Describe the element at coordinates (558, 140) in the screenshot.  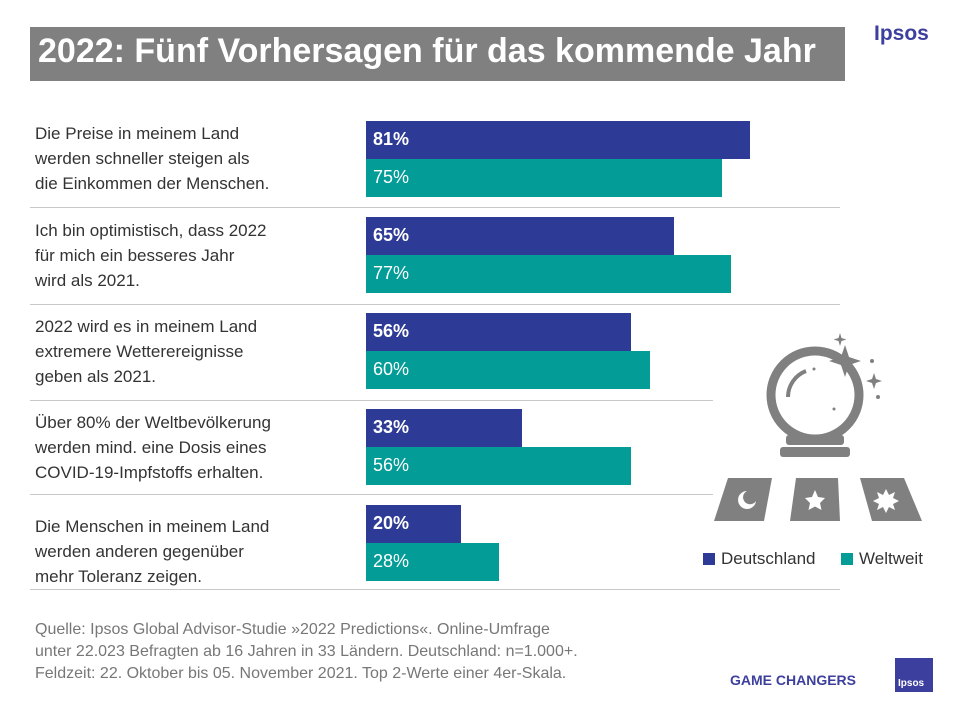
I see `bar-deutschland-0: 81%` at that location.